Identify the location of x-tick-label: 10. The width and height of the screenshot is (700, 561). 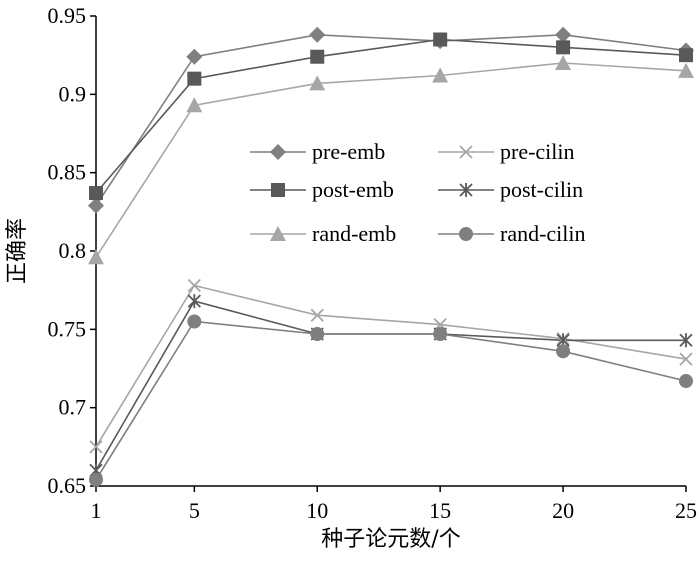
(317, 510).